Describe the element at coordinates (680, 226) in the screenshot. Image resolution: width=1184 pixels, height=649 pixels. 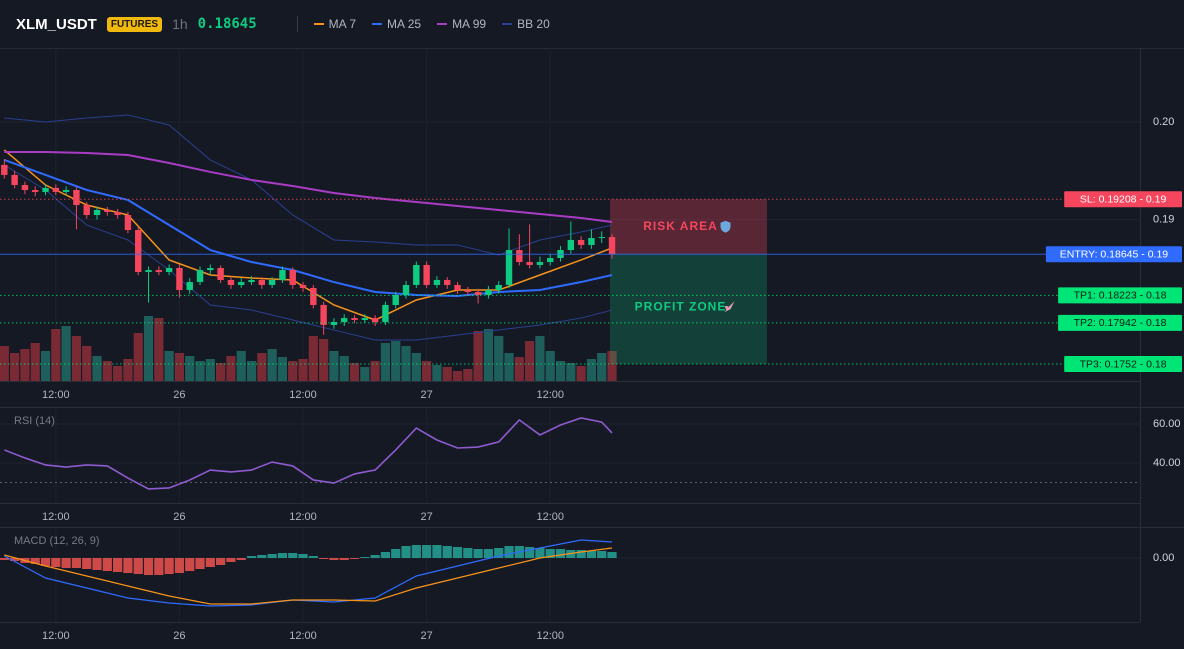
I see `zone-label: RISK AREA` at that location.